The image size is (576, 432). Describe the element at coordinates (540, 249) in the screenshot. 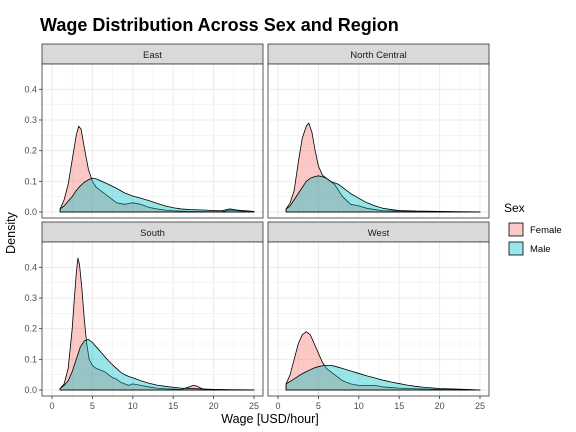

I see `legend-label: Male` at that location.